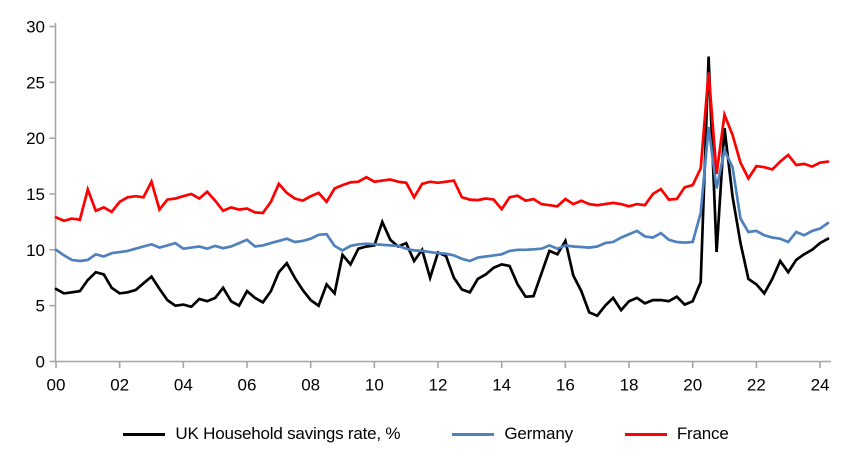 This screenshot has width=852, height=476. What do you see at coordinates (310, 385) in the screenshot?
I see `svg-text: 08` at bounding box center [310, 385].